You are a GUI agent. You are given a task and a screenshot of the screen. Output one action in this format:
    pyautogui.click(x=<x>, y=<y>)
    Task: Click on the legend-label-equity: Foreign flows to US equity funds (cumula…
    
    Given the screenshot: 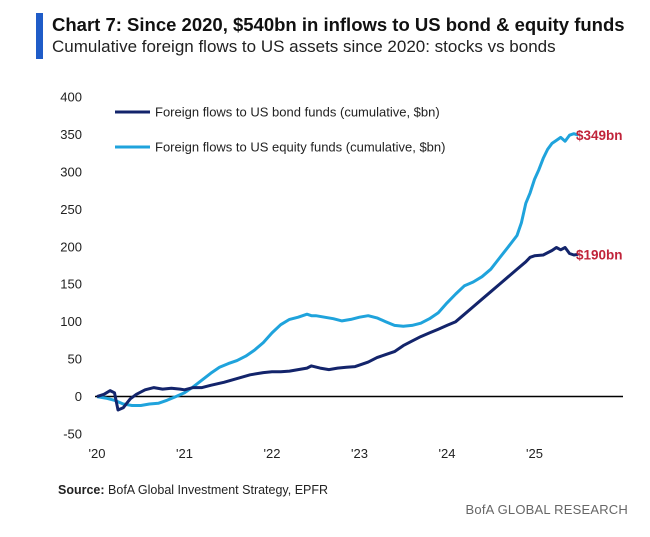 What is the action you would take?
    pyautogui.click(x=300, y=147)
    